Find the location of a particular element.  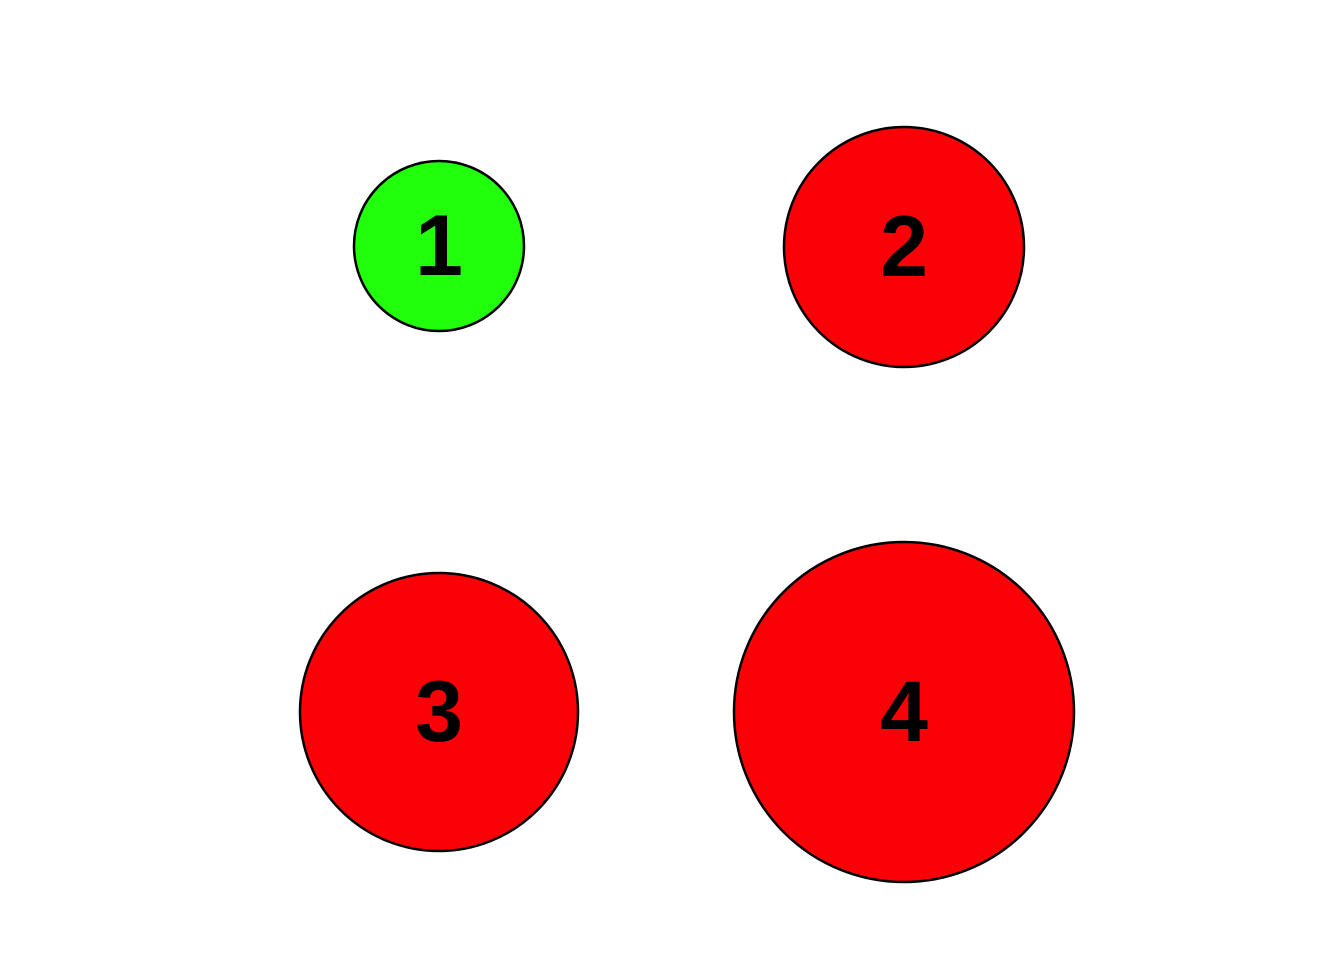

circle-2-group: 2 is located at coordinates (904, 247).